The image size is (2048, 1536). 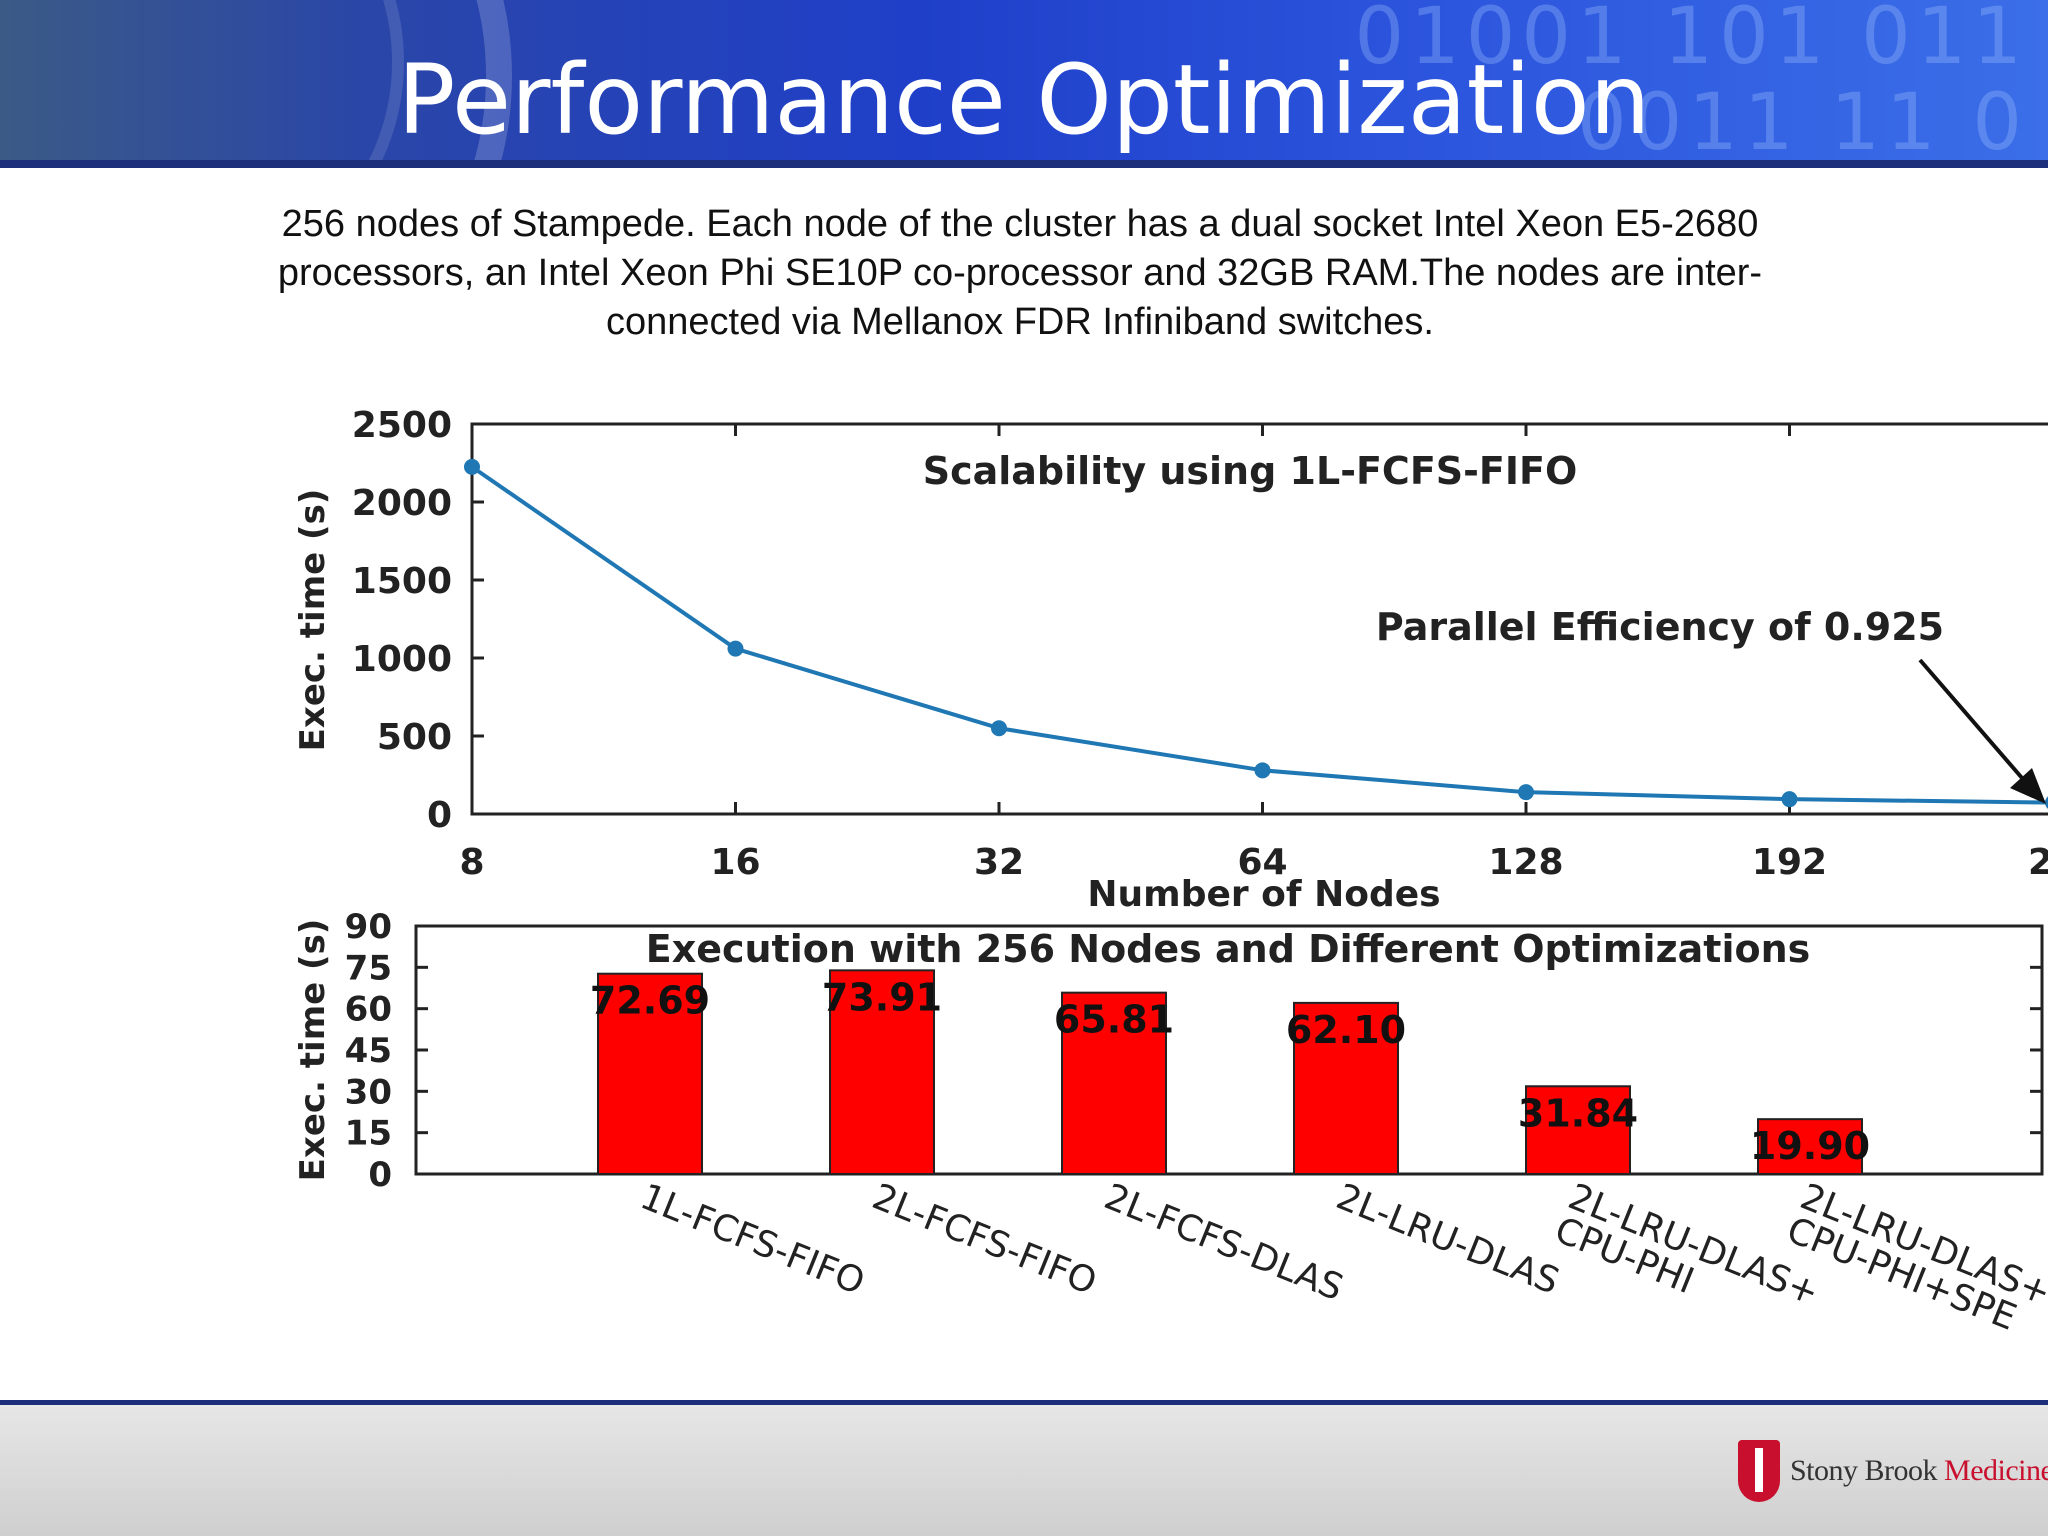 What do you see at coordinates (1867, 1470) in the screenshot?
I see `logo-wordmark-part1: Stony Brook` at bounding box center [1867, 1470].